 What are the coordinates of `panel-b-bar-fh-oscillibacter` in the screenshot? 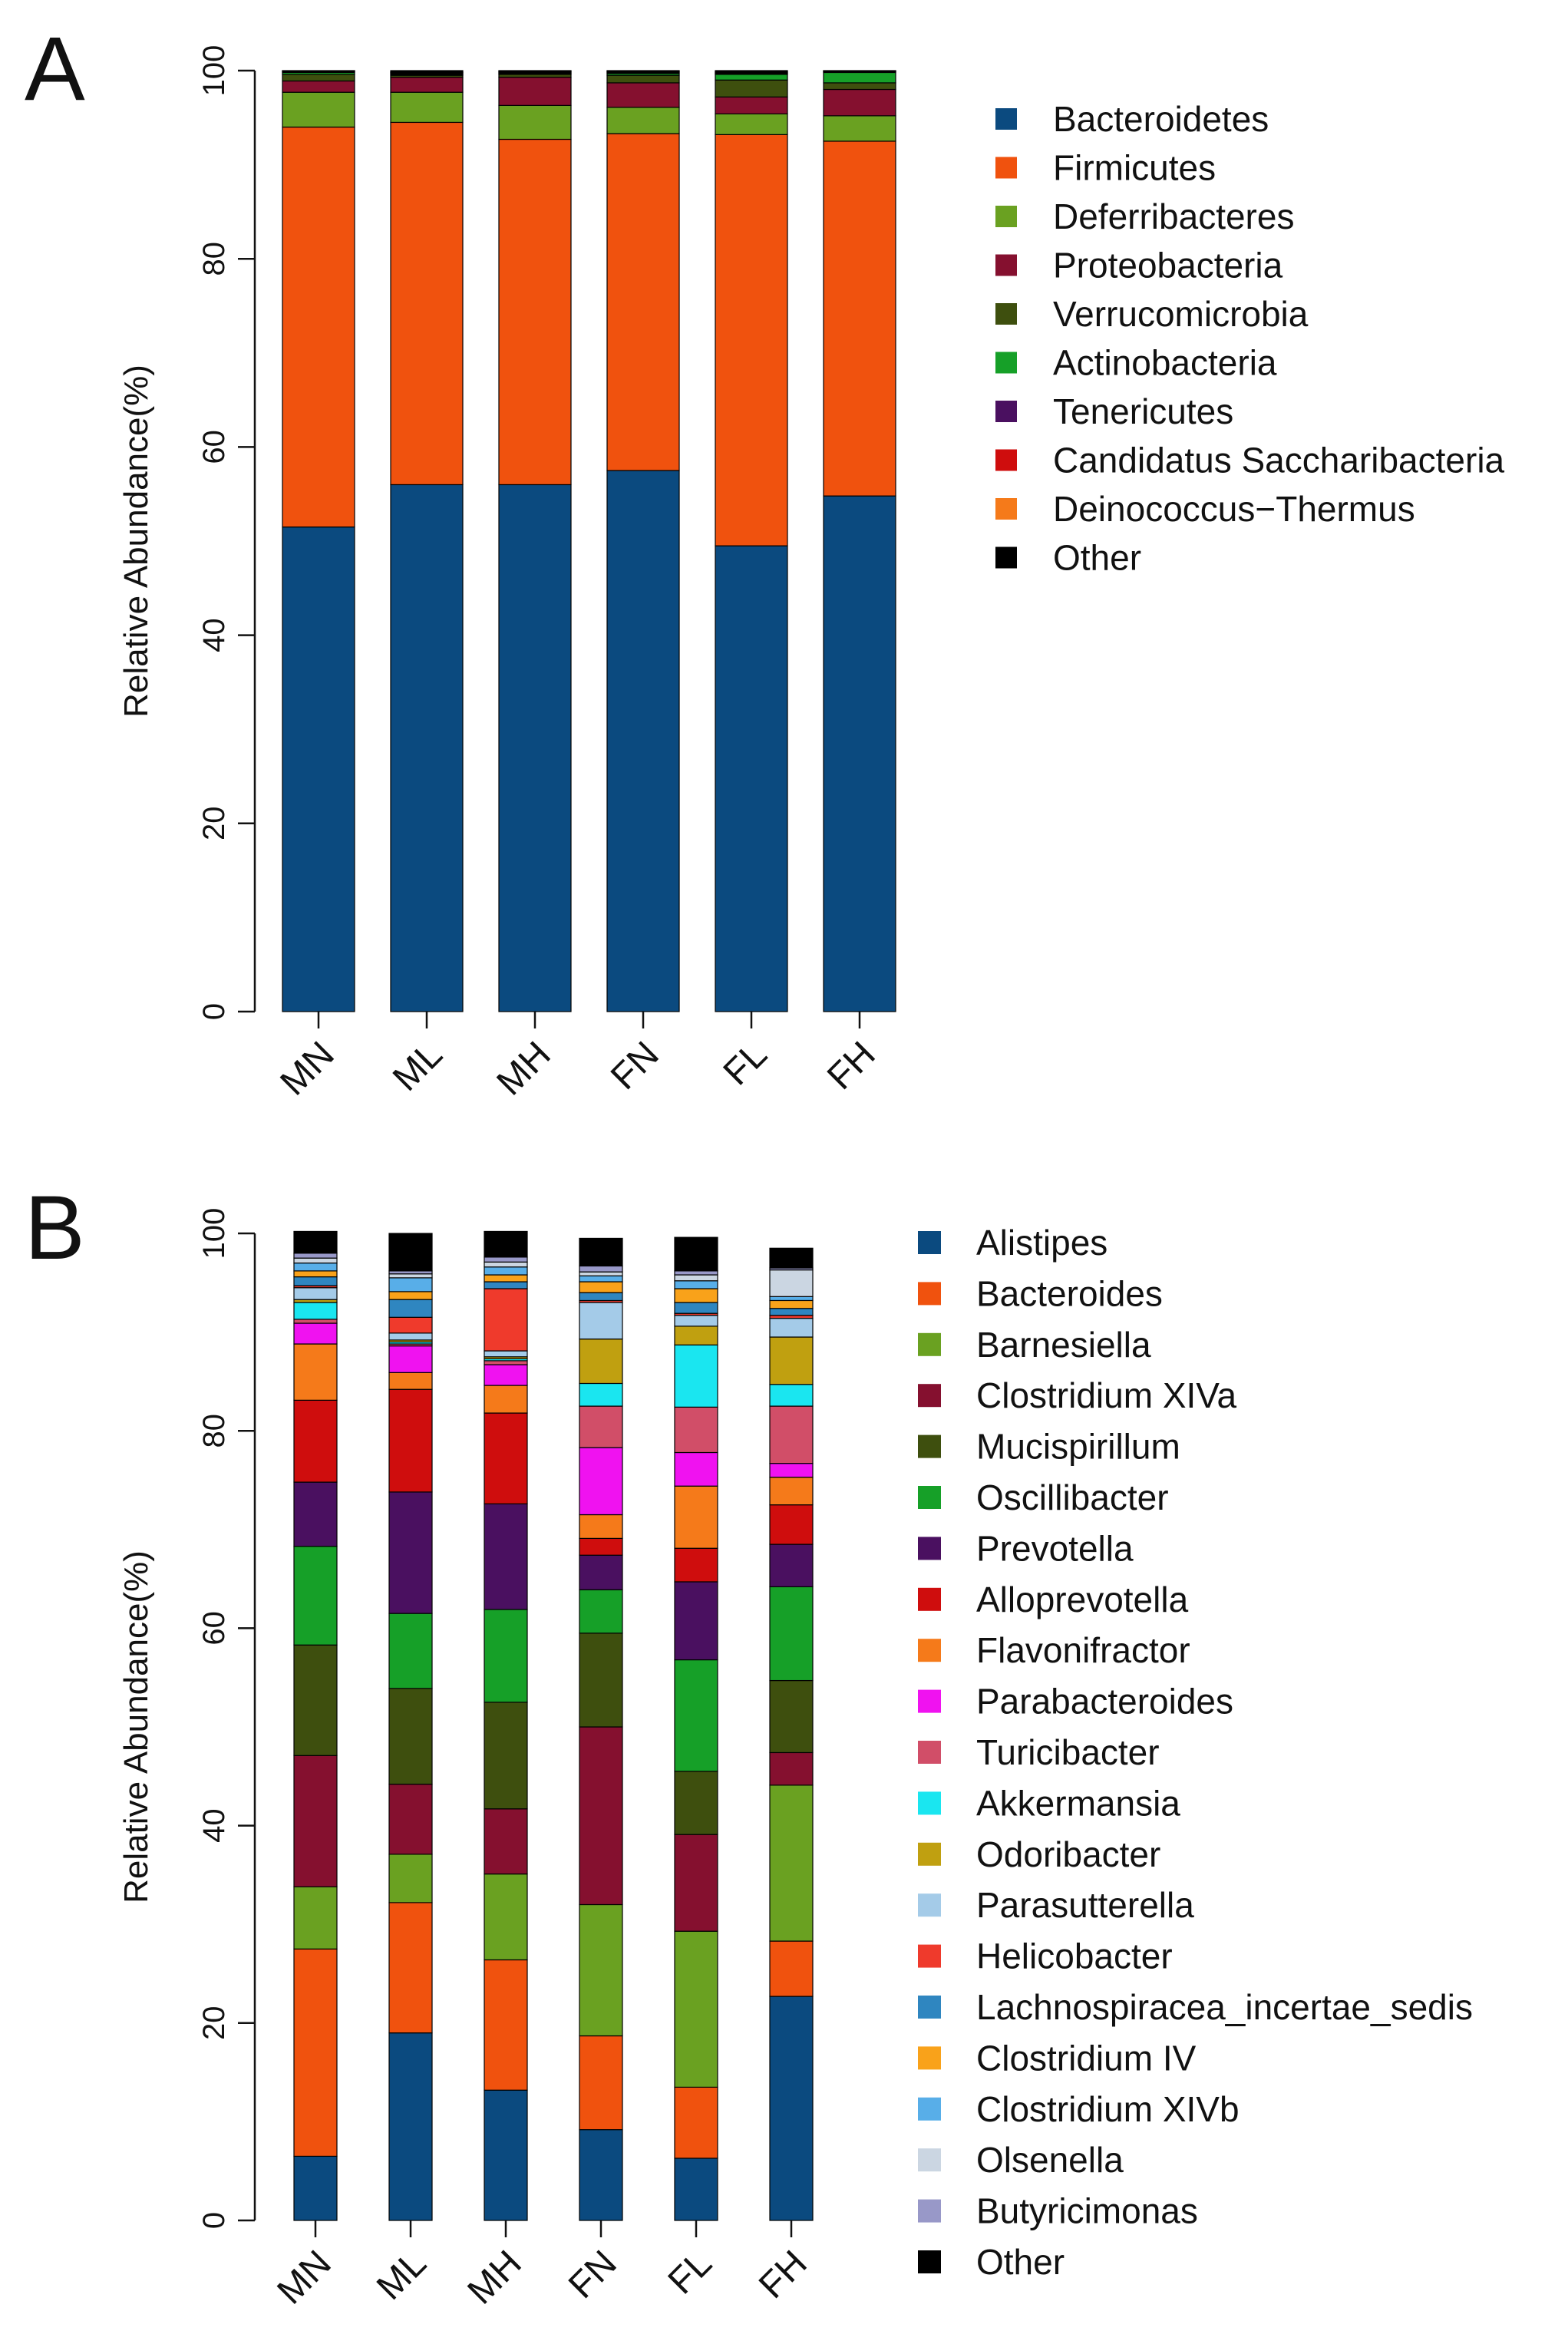 It's located at (792, 1634).